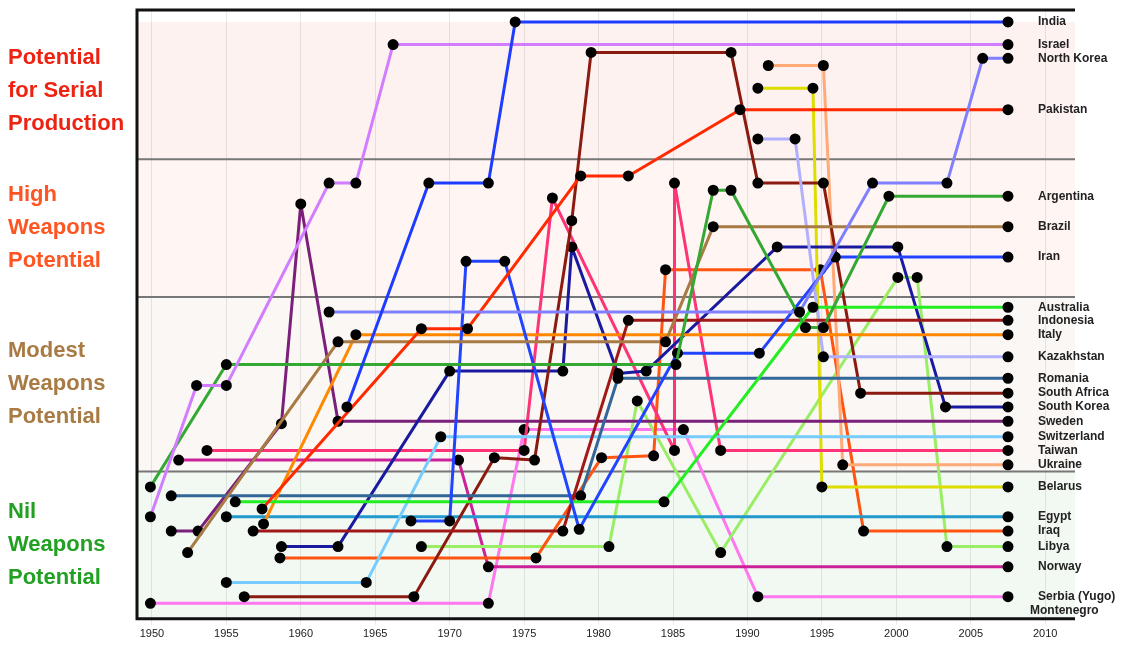 The image size is (1135, 656). I want to click on text: Argentina, so click(1066, 195).